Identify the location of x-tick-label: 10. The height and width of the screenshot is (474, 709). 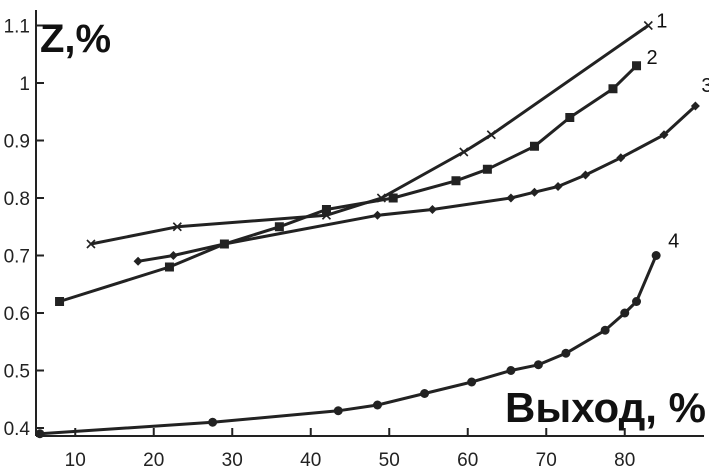
(75, 460).